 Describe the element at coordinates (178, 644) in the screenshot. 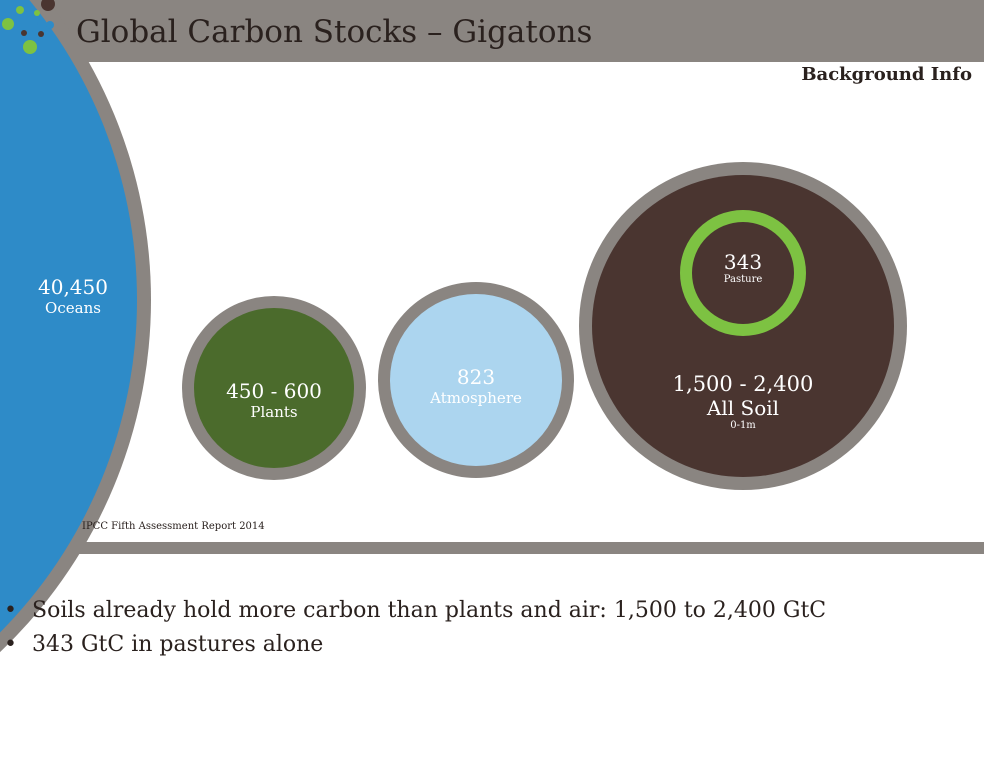

I see `bullet-text: 343 GtC in pastures alone` at that location.